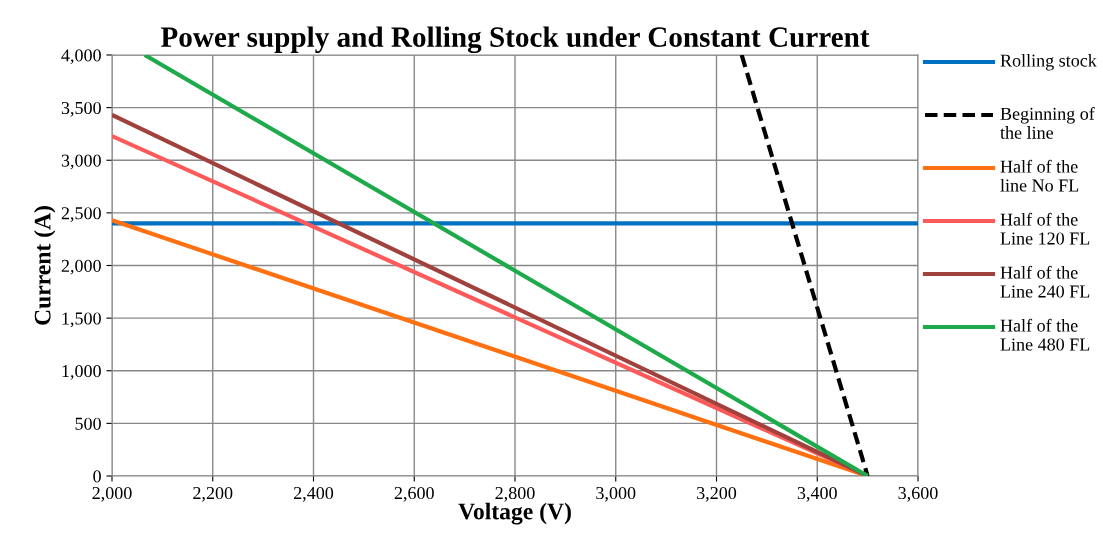 The image size is (1103, 550). I want to click on y-tick-label: 500, so click(88, 423).